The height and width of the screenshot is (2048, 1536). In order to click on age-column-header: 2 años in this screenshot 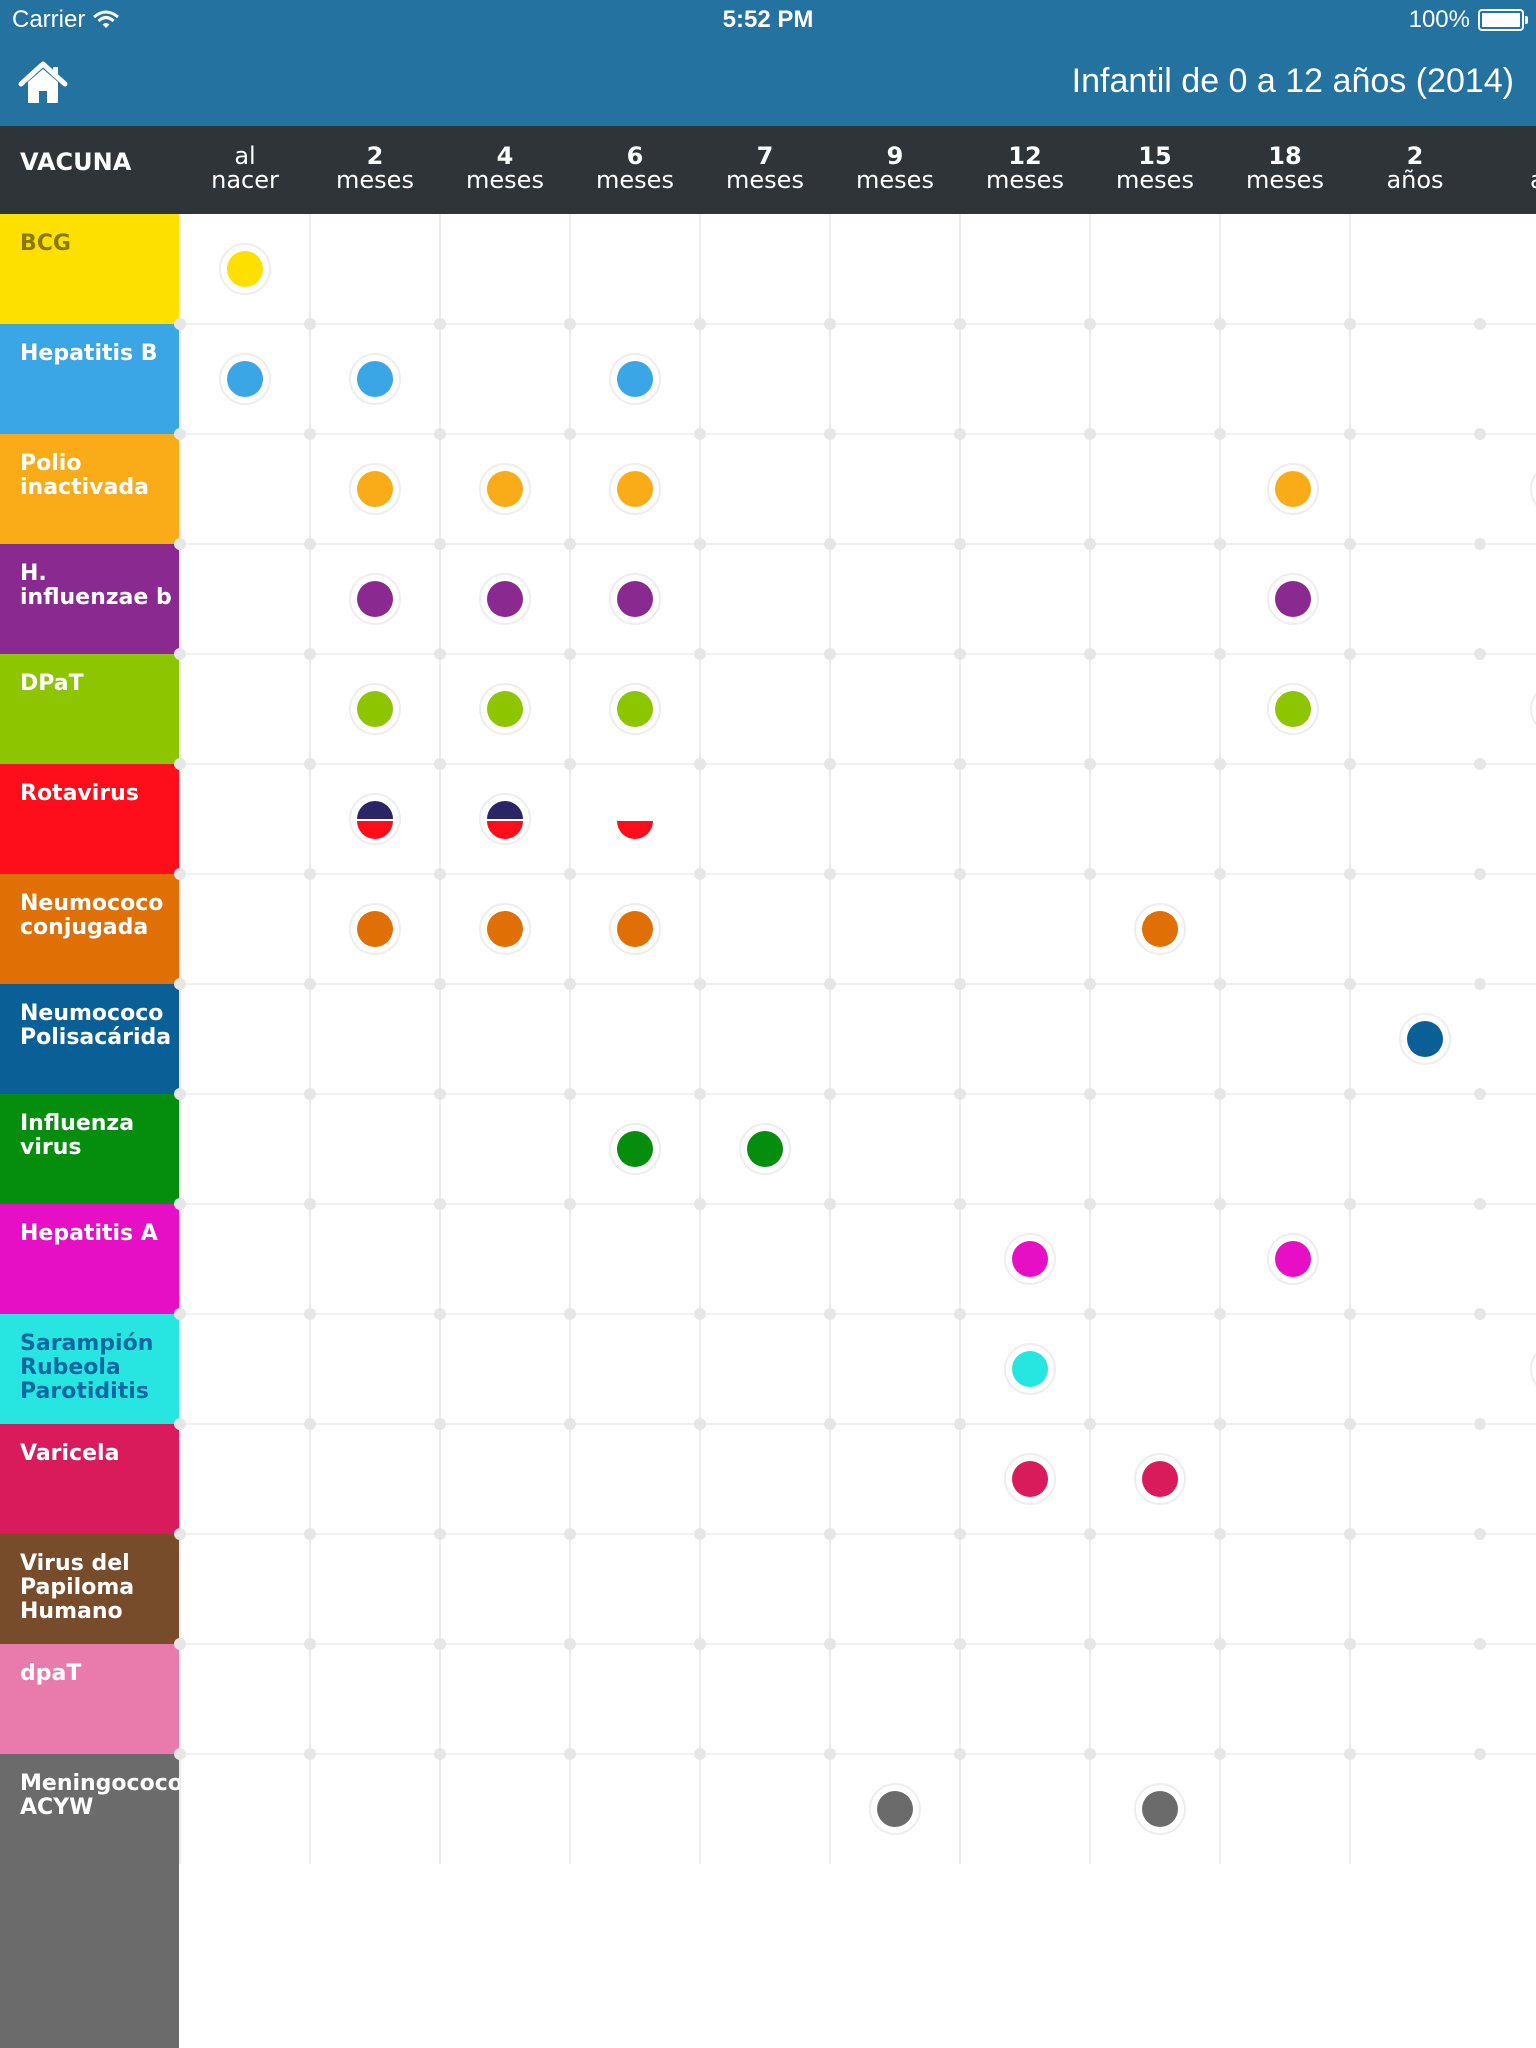, I will do `click(1415, 168)`.